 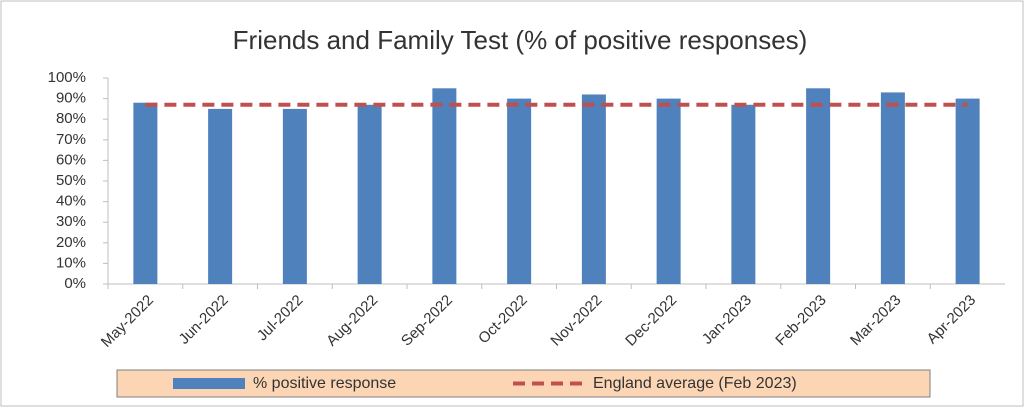 What do you see at coordinates (71, 98) in the screenshot?
I see `y-tick-label: 90%` at bounding box center [71, 98].